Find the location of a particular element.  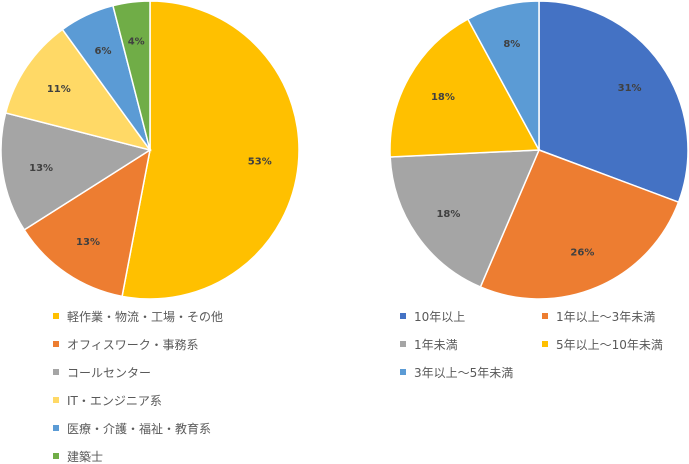

experience-years-legend: 10年以上 1年以上～3年未満 1年未満 5年以上～10年未満 3年以上～5年未満 is located at coordinates (531, 345).